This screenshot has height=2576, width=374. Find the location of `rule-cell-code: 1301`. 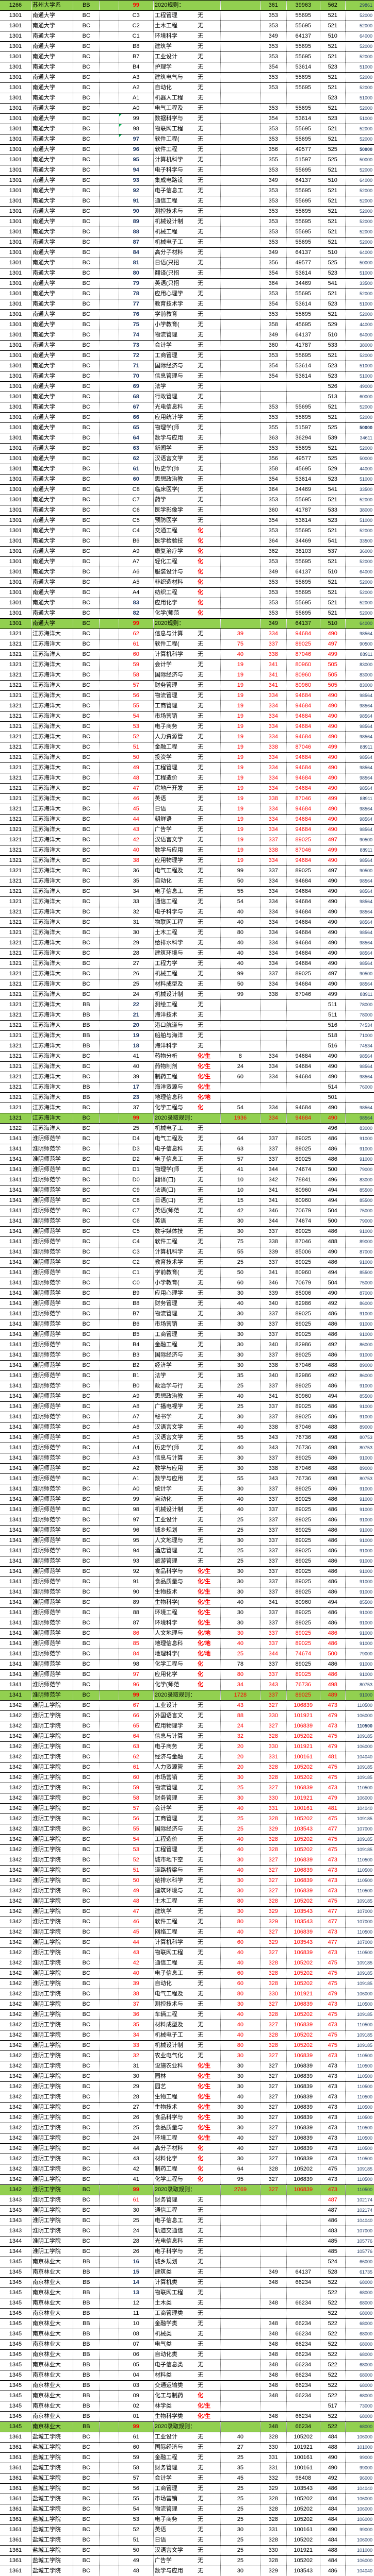

rule-cell-code: 1301 is located at coordinates (15, 623).